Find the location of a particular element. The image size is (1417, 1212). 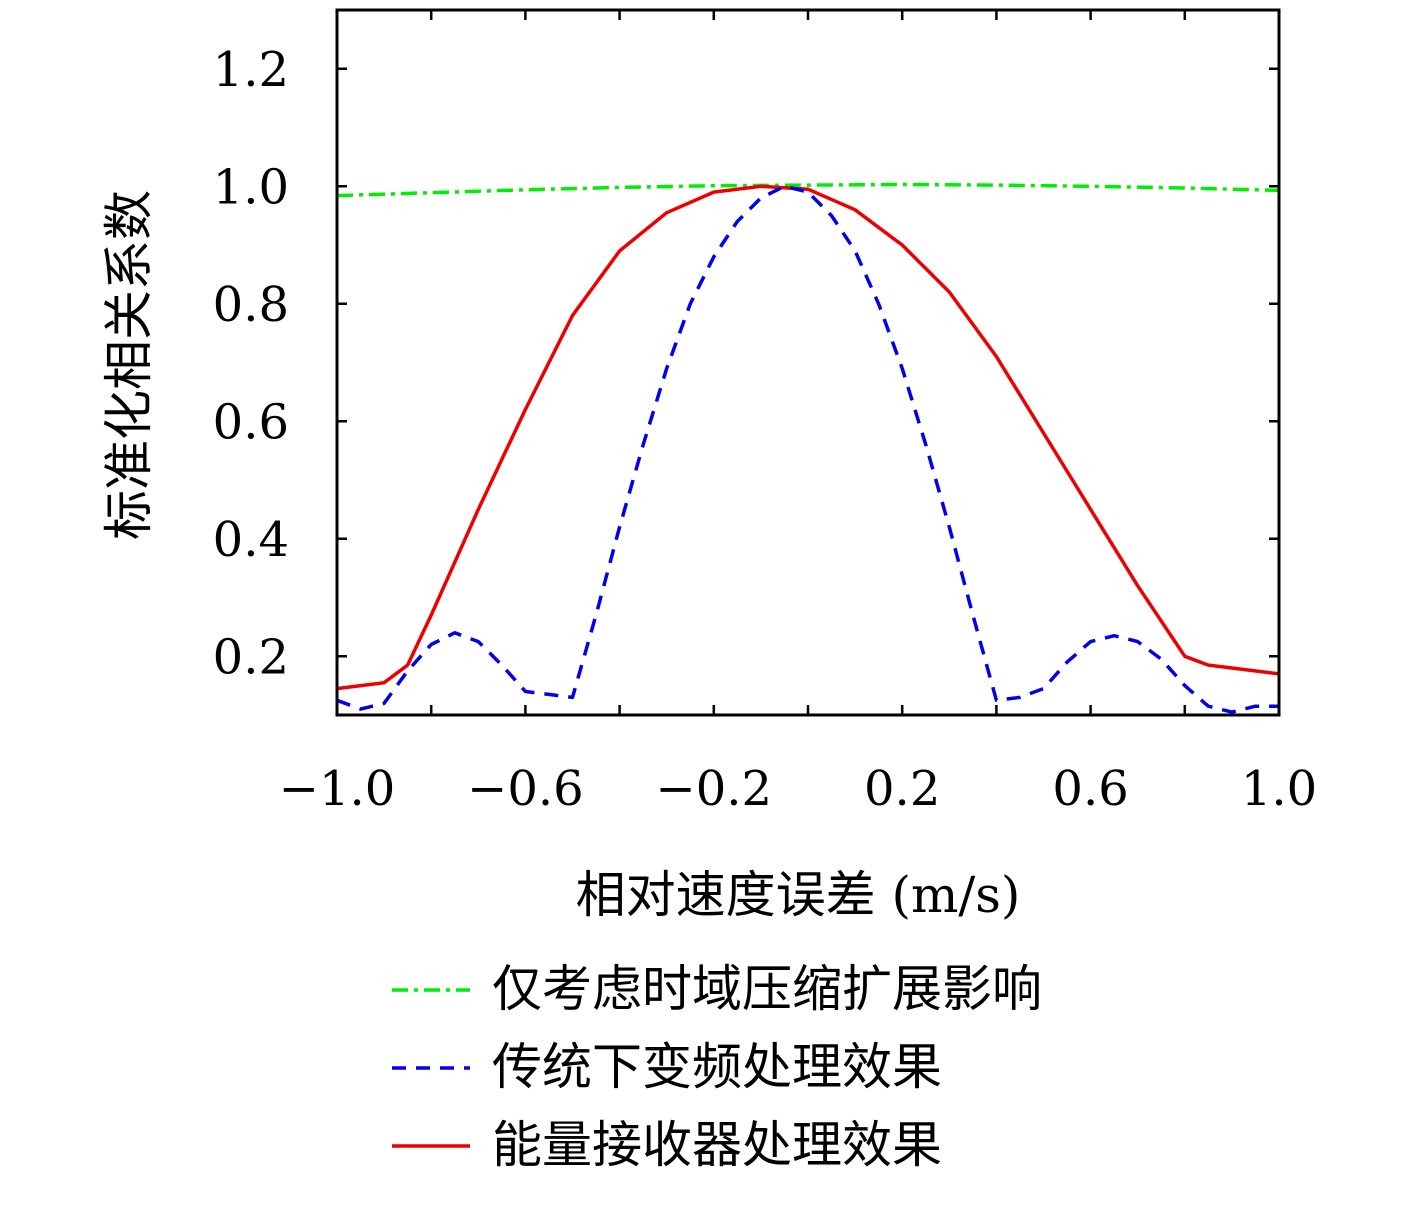

x-tick-label: 0.2 is located at coordinates (902, 789).